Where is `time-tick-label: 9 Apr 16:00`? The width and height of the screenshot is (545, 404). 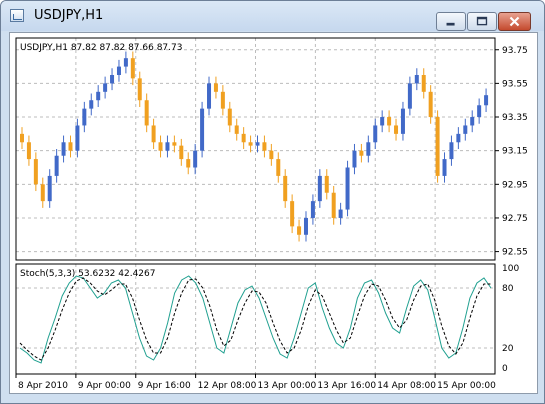
time-tick-label: 9 Apr 16:00 is located at coordinates (164, 386).